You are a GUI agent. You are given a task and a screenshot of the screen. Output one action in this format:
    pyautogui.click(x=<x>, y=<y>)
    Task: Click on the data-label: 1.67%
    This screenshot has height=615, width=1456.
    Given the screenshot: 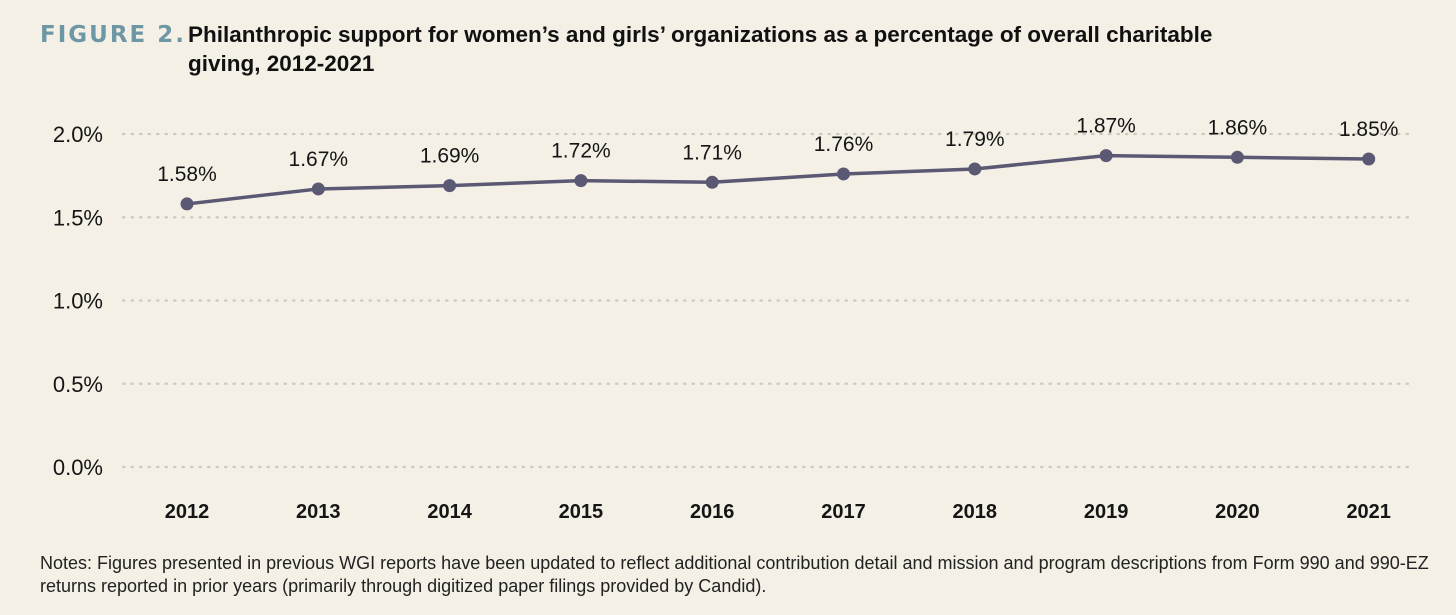 What is the action you would take?
    pyautogui.click(x=319, y=159)
    